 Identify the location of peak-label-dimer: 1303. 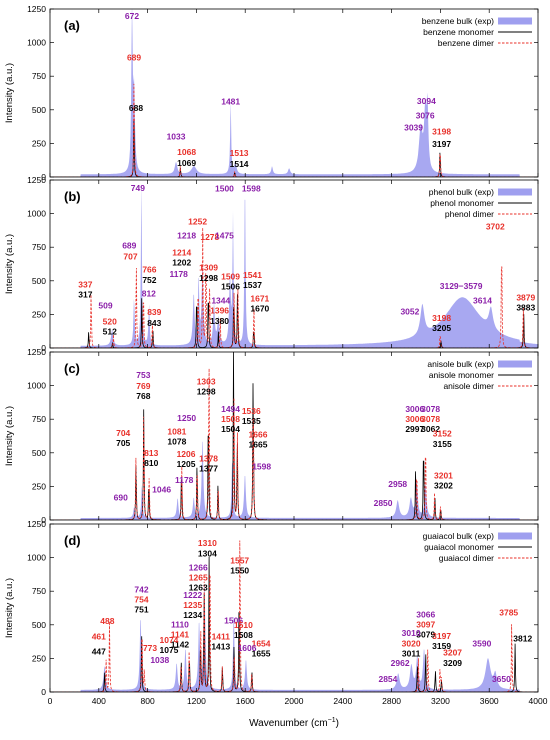
(206, 381).